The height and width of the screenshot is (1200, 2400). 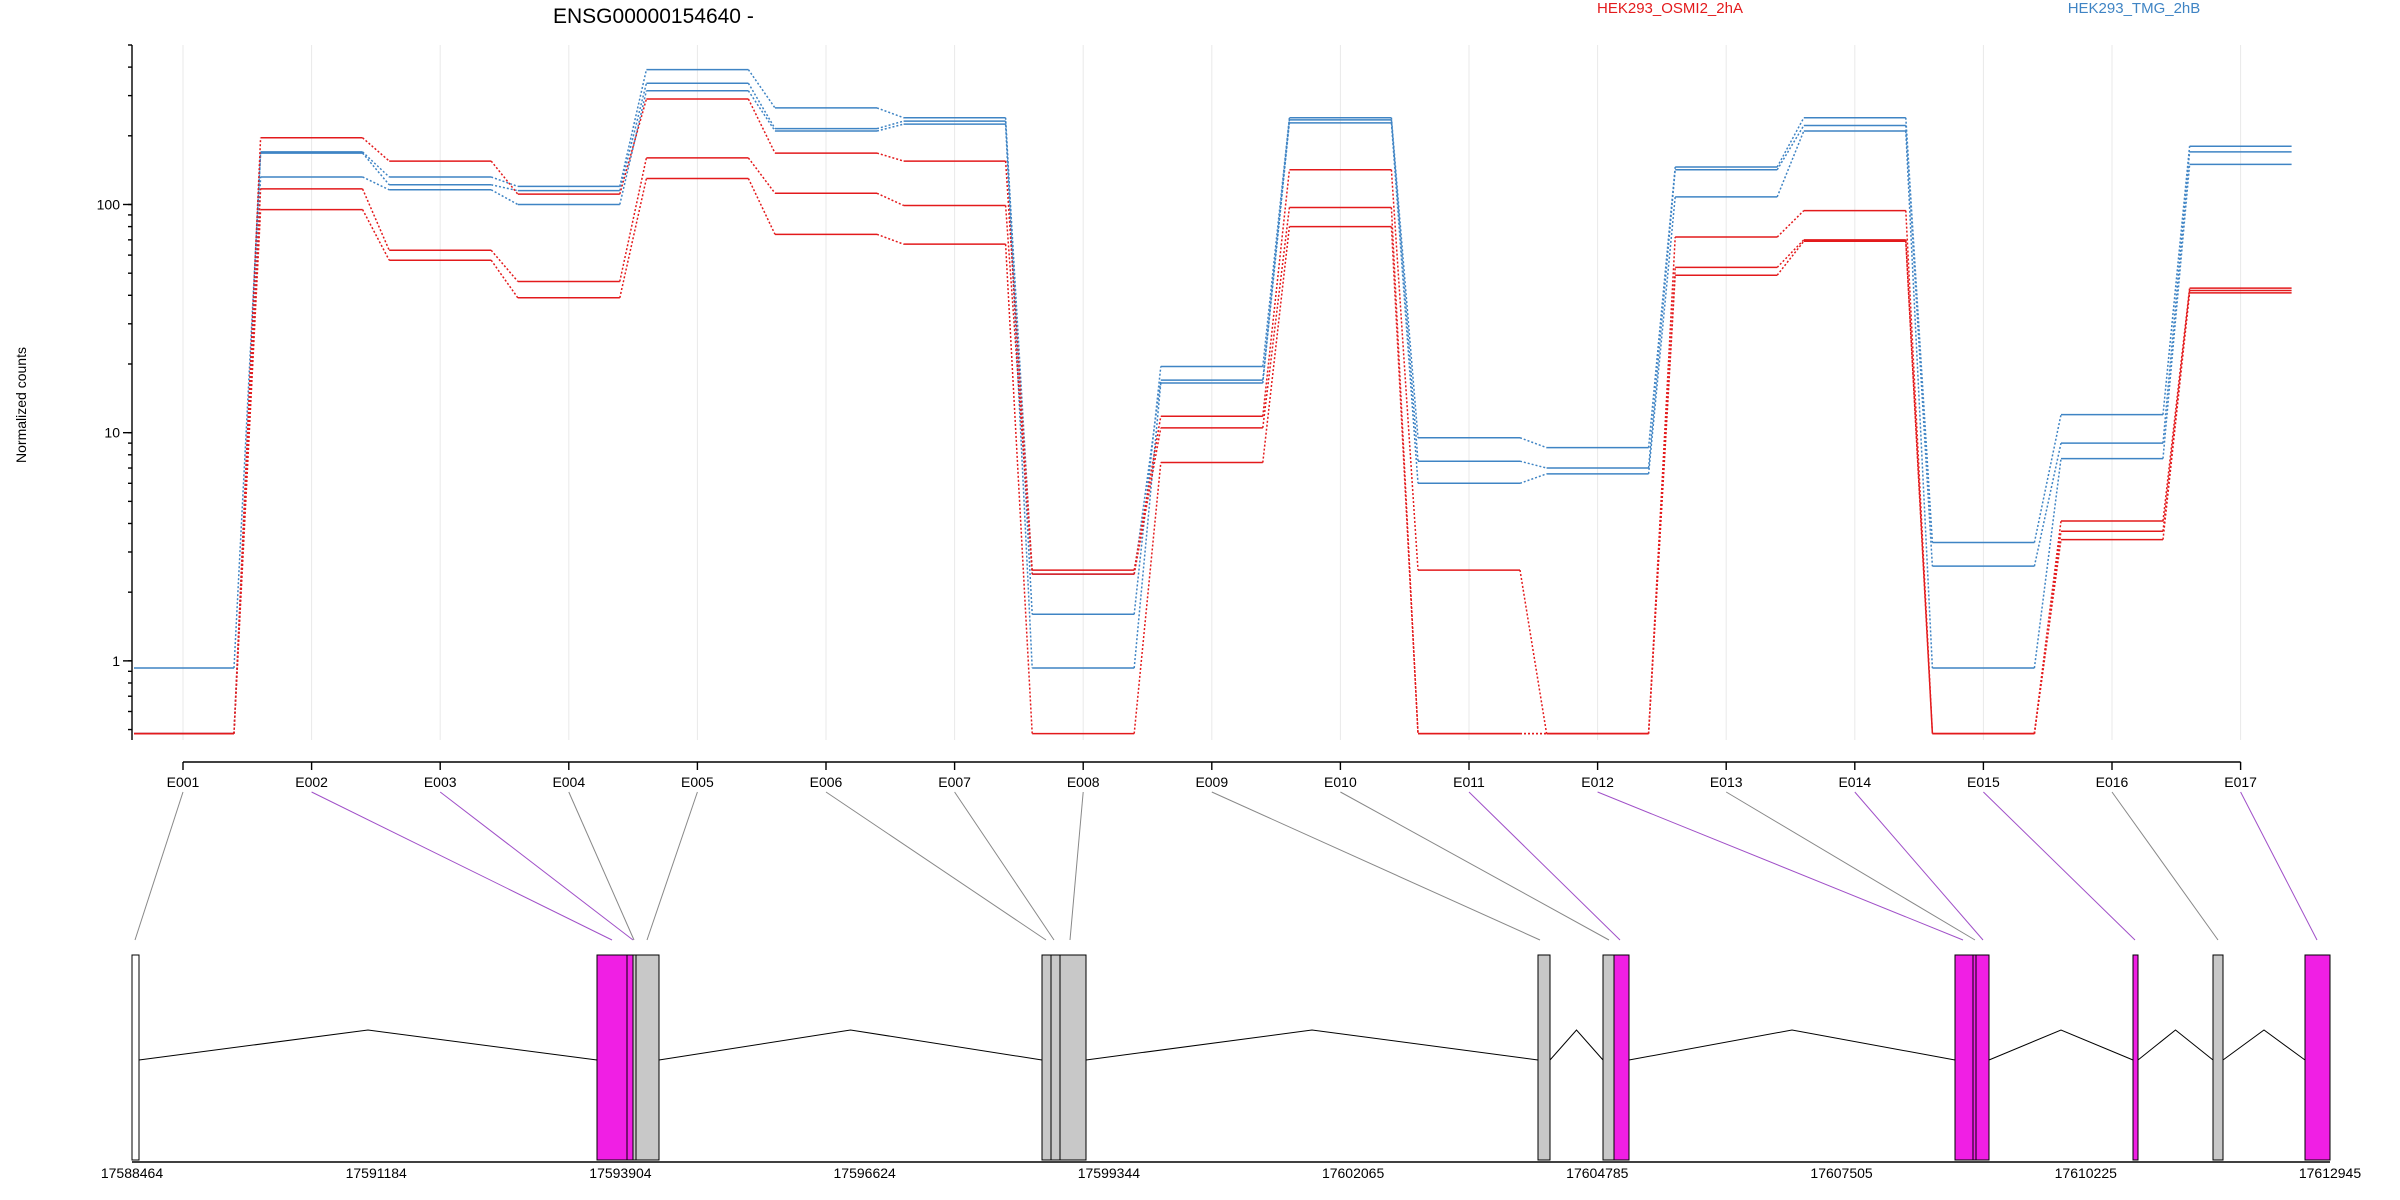 I want to click on legend: HEK293_OSMI2_2hA HEK293_TMG_2hB, so click(x=1898, y=8).